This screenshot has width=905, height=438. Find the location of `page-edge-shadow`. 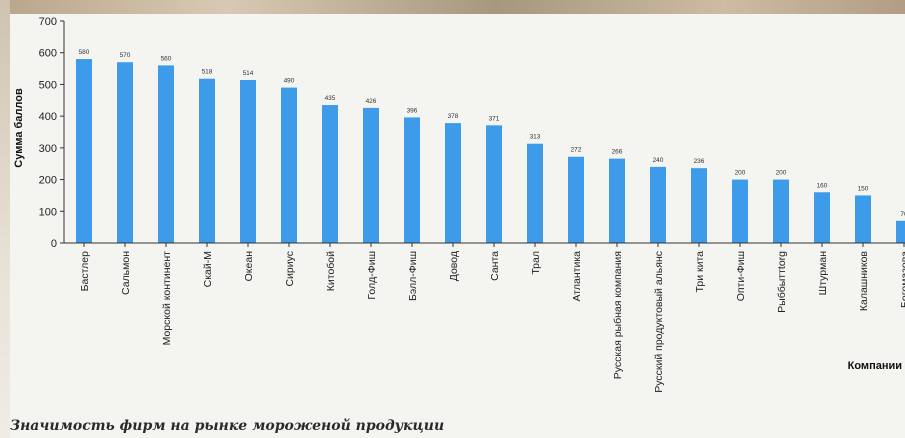

page-edge-shadow is located at coordinates (5, 219).